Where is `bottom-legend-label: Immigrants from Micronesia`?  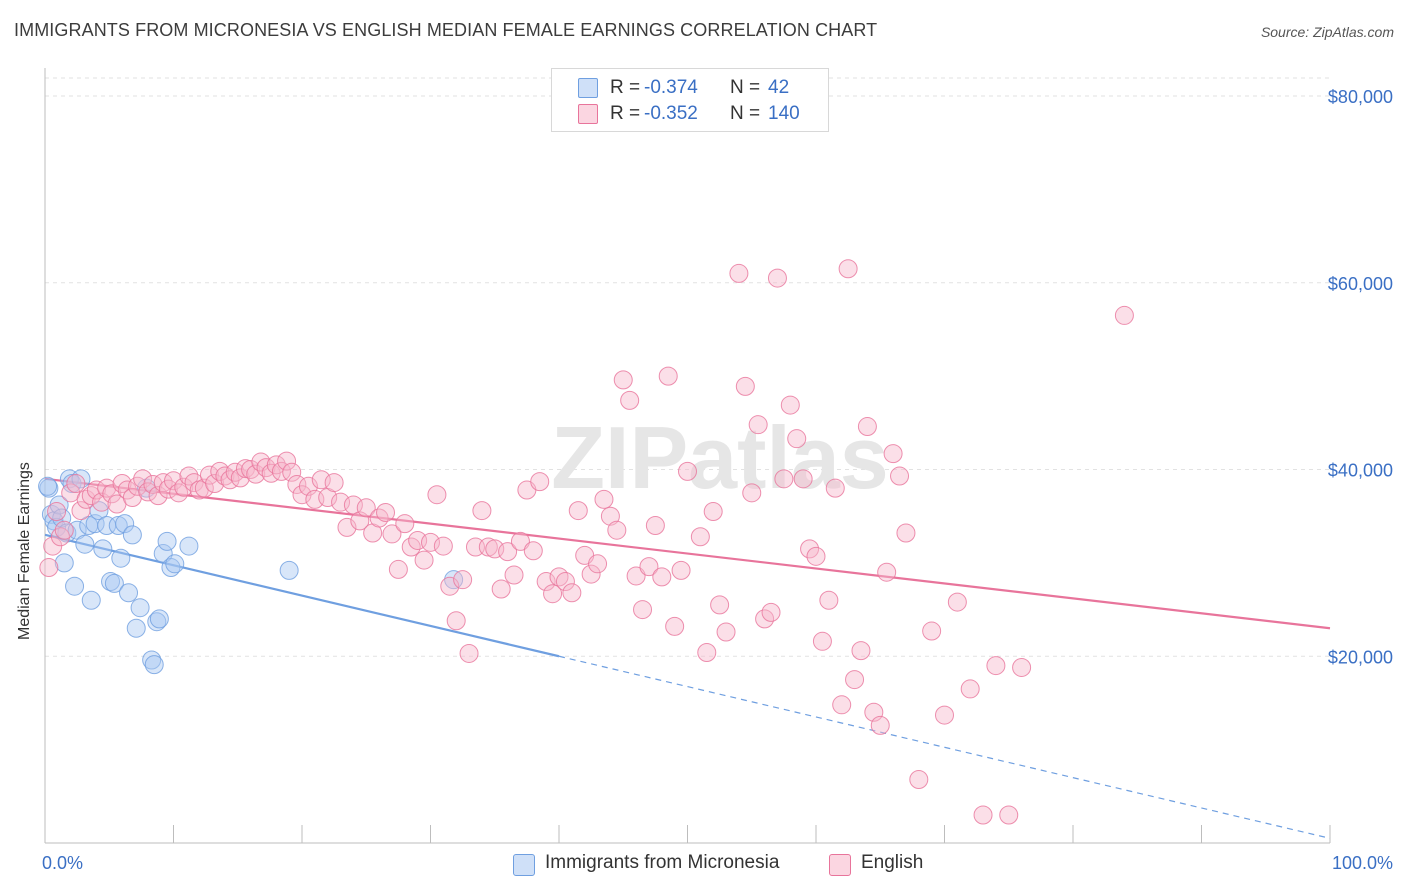
bottom-legend-label: Immigrants from Micronesia is located at coordinates (662, 862).